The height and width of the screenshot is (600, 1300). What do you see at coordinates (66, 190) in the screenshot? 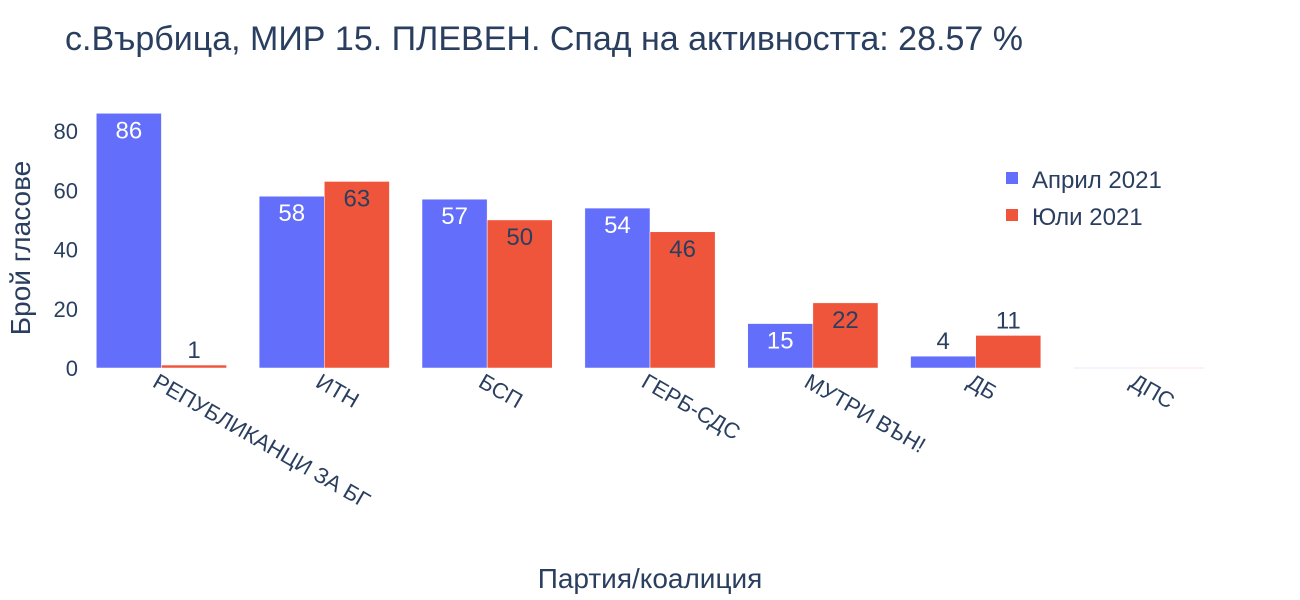
I see `y-tick-label: 60` at bounding box center [66, 190].